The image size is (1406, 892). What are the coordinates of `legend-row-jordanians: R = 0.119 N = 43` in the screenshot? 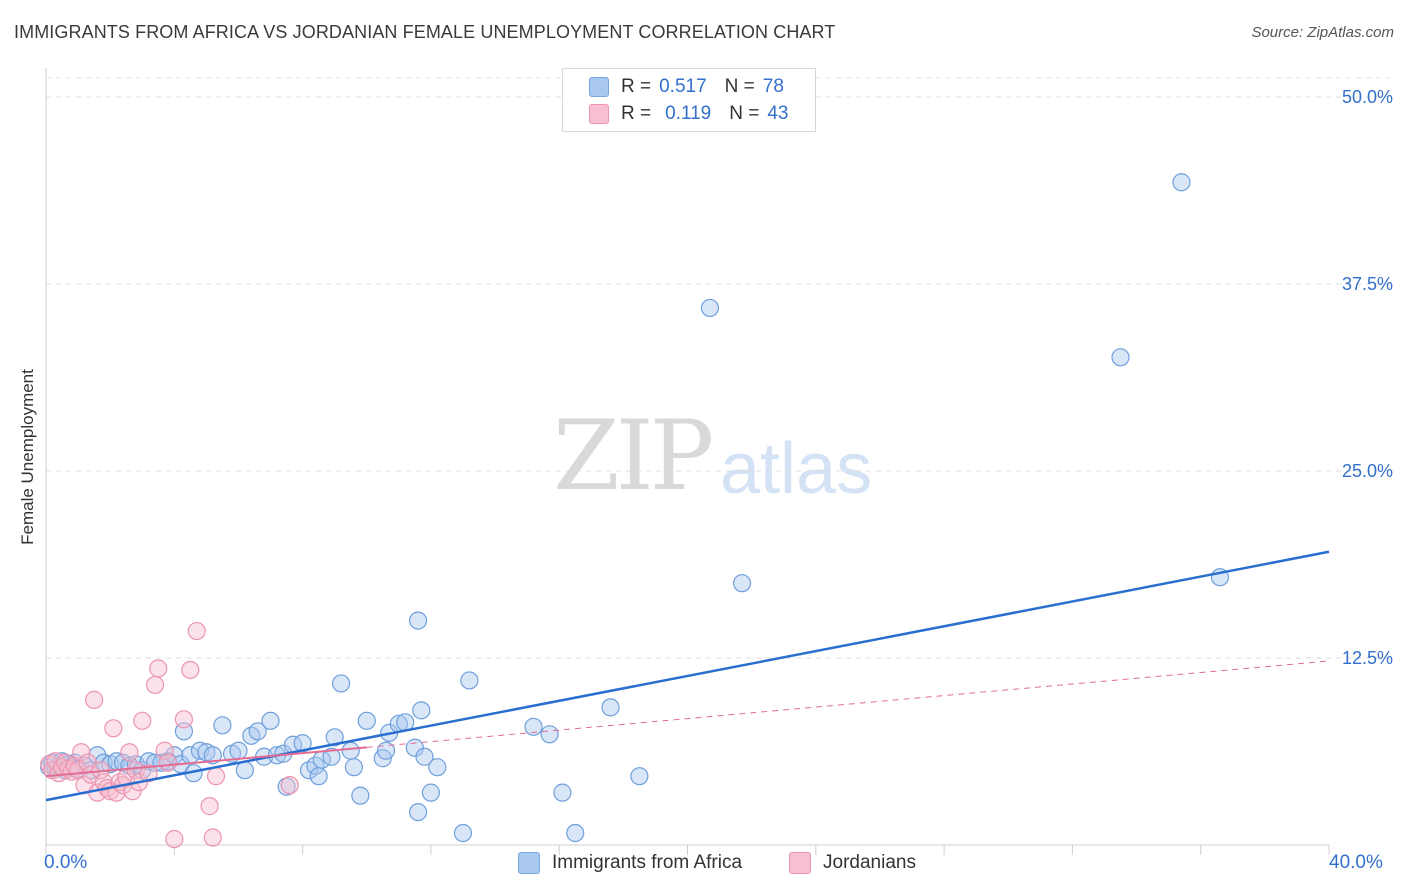 It's located at (689, 114).